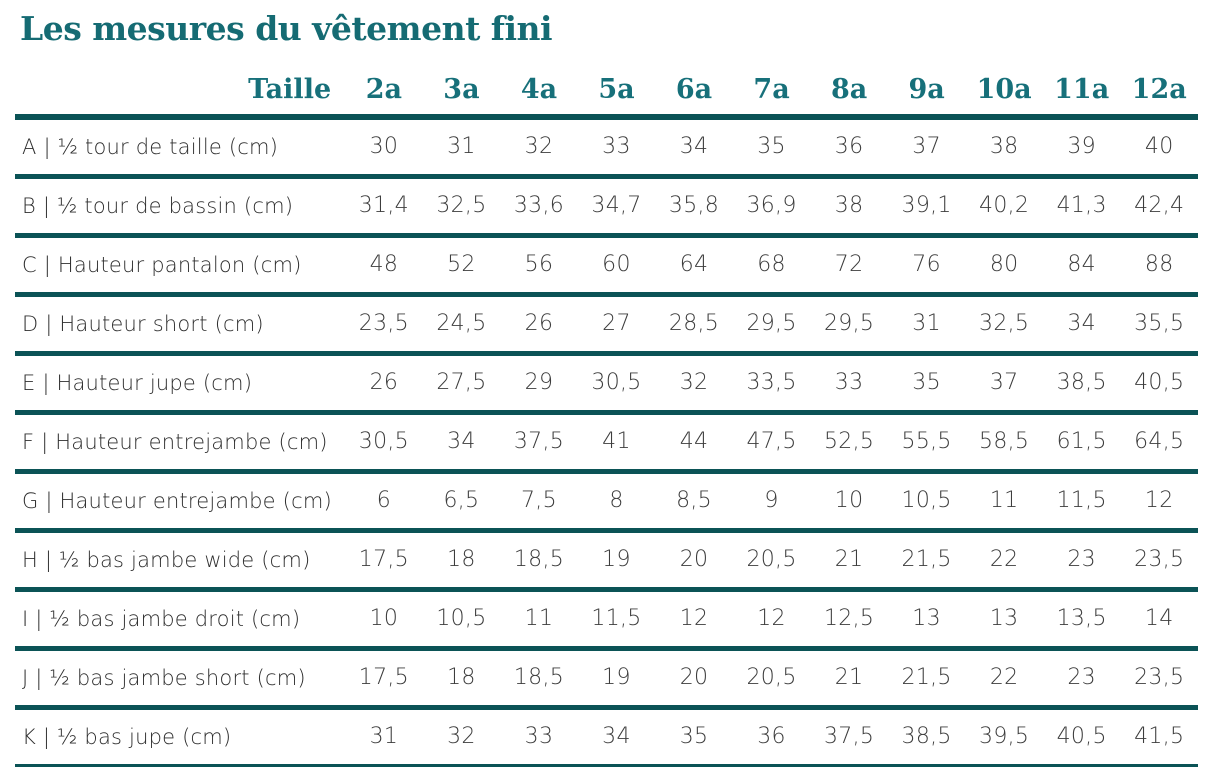  I want to click on size-header-4a: 4a, so click(539, 96).